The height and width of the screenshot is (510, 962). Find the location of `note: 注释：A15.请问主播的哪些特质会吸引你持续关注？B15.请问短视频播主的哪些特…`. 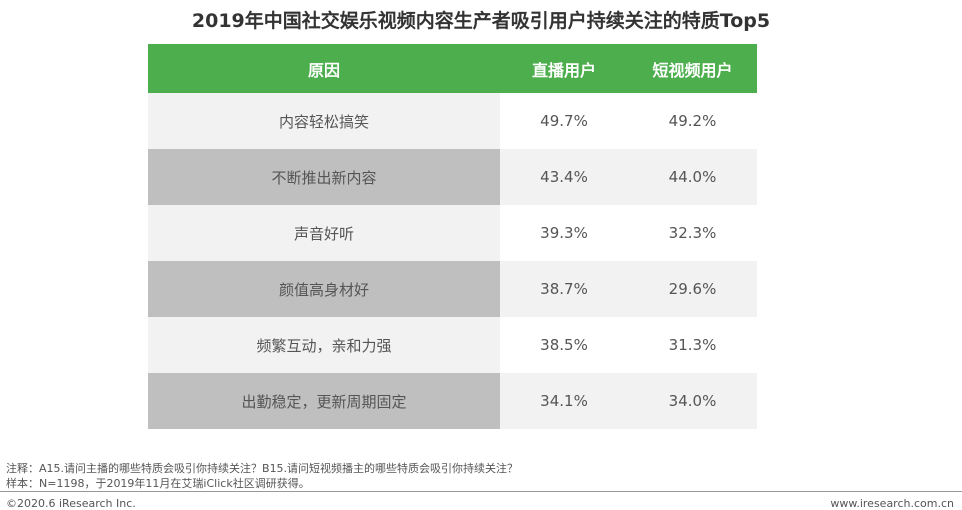

note: 注释：A15.请问主播的哪些特质会吸引你持续关注？B15.请问短视频播主的哪些特… is located at coordinates (262, 468).